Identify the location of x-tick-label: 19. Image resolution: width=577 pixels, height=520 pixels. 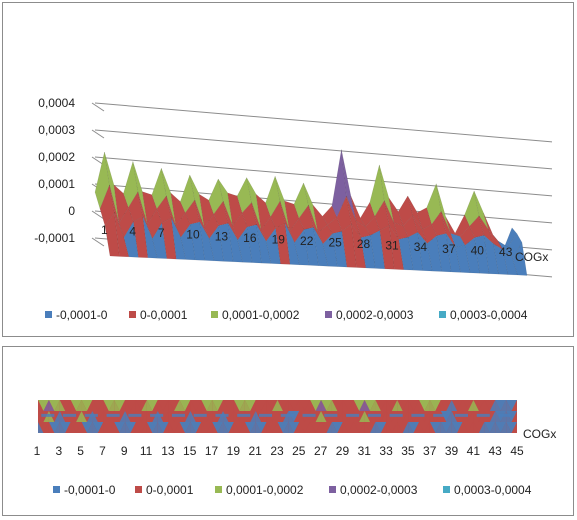
(234, 451).